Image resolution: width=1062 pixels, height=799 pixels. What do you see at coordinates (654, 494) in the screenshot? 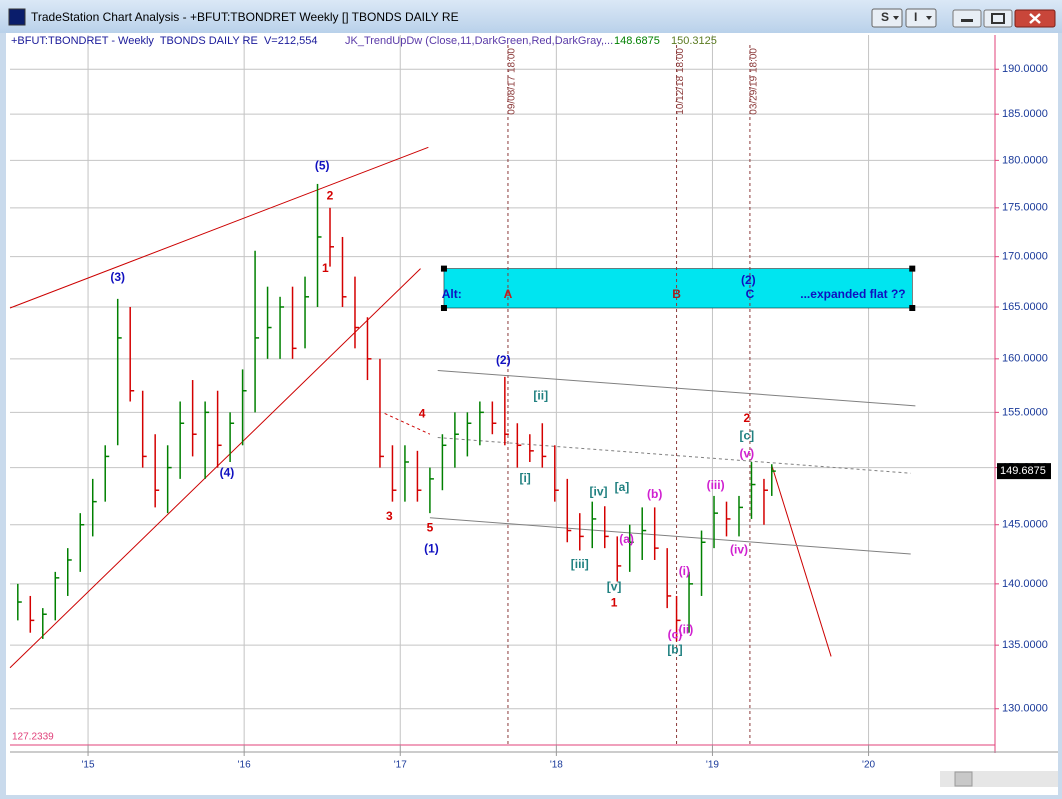
I see `wave-label: (b)` at bounding box center [654, 494].